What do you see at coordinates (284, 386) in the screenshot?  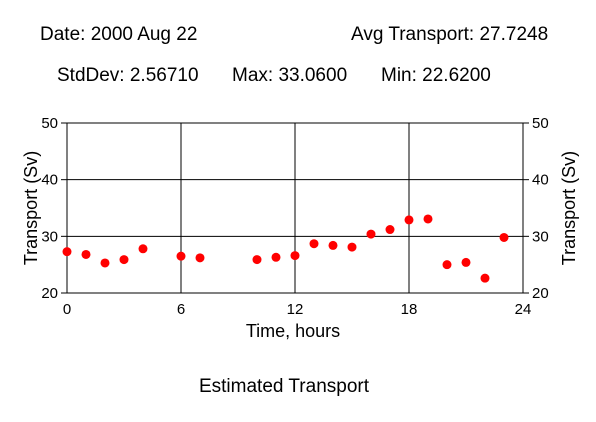 I see `chart-title: Estimated Transport` at bounding box center [284, 386].